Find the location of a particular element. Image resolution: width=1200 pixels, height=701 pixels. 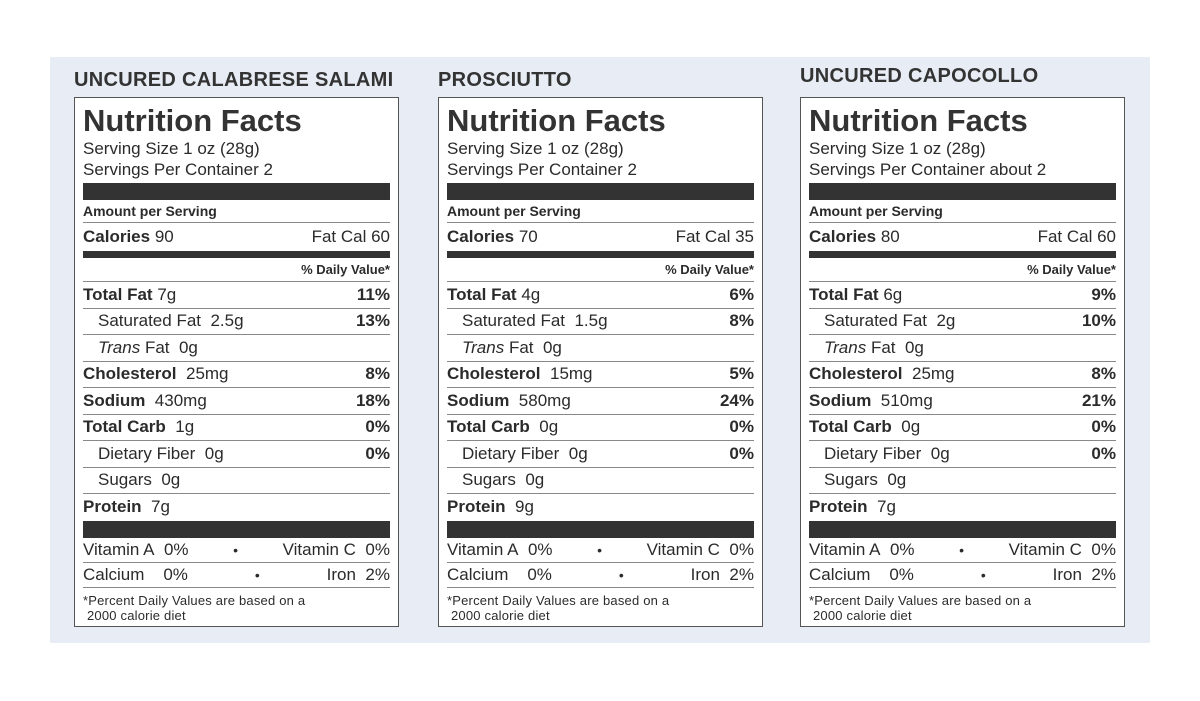

protein-value: 9g is located at coordinates (524, 507).